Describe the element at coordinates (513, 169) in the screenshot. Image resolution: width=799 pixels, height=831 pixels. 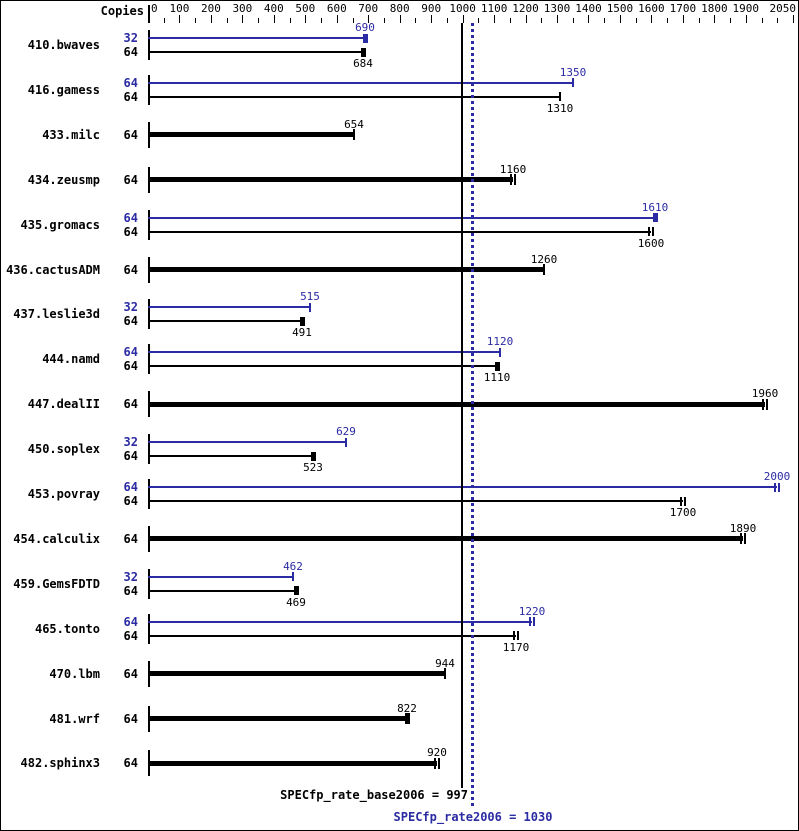
I see `bar-value-label: 1160` at that location.